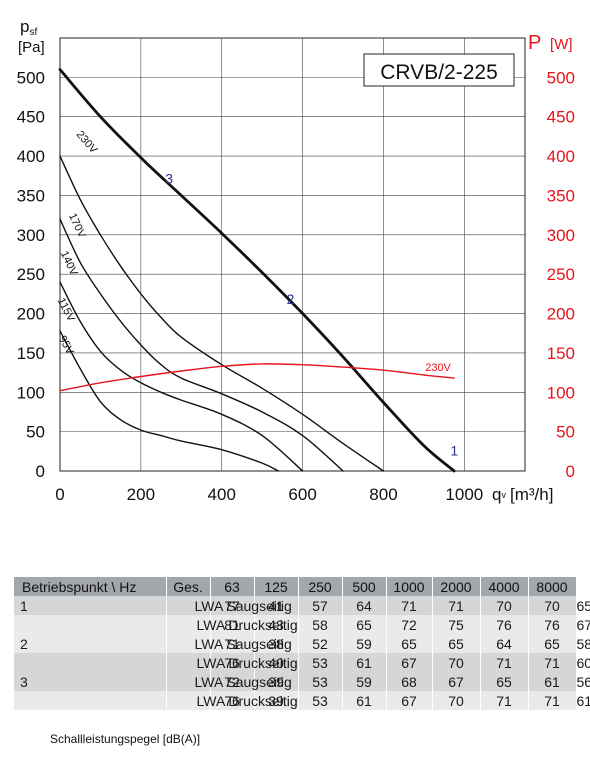  What do you see at coordinates (456, 624) in the screenshot?
I see `band-level-cell: 75` at bounding box center [456, 624].